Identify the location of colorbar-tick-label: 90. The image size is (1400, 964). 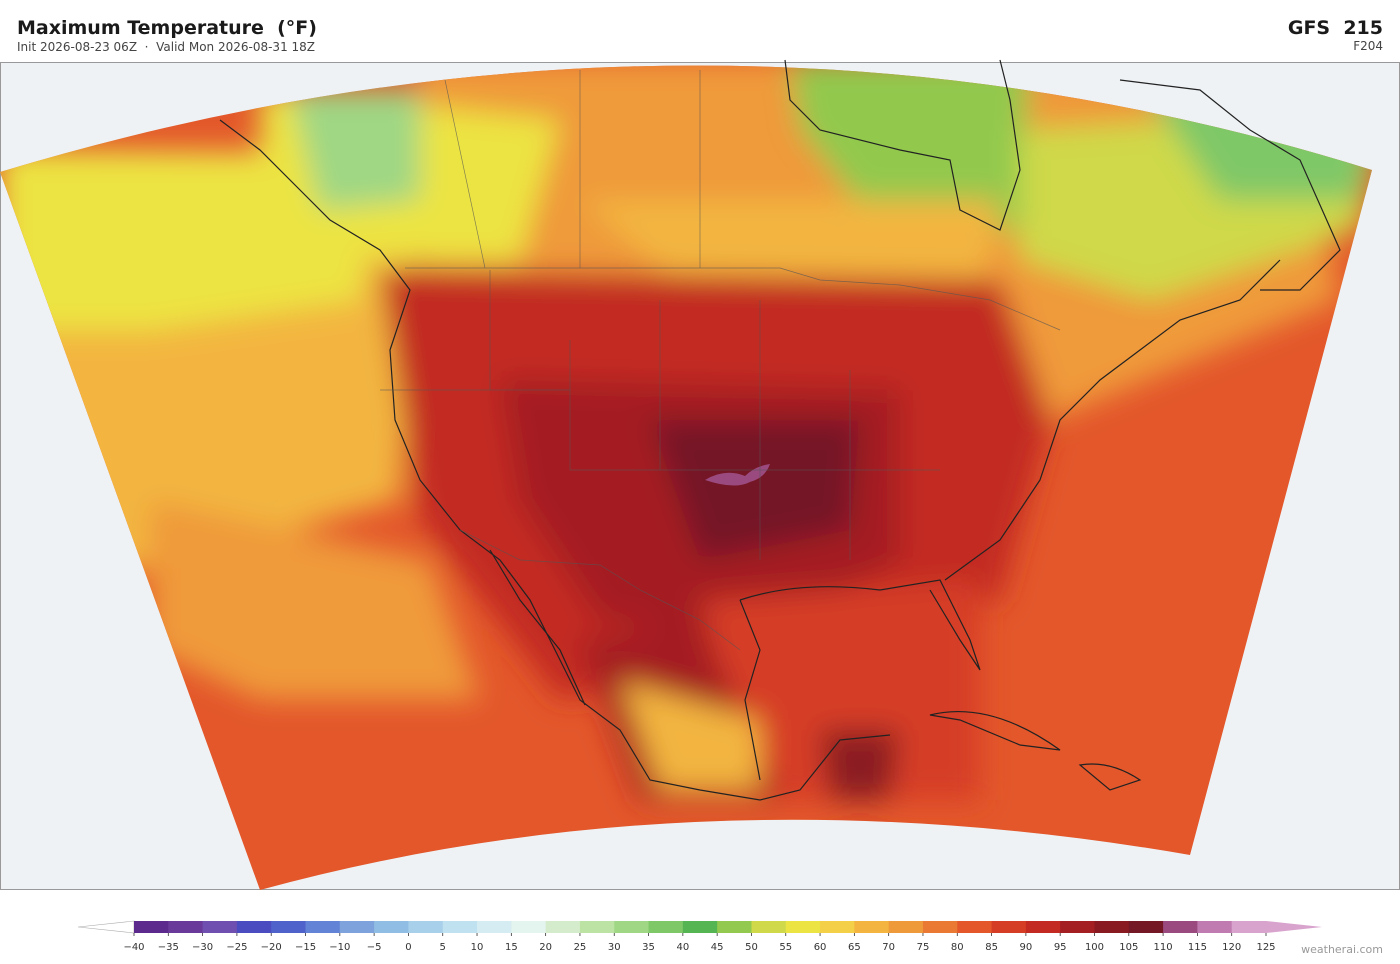
(1026, 947).